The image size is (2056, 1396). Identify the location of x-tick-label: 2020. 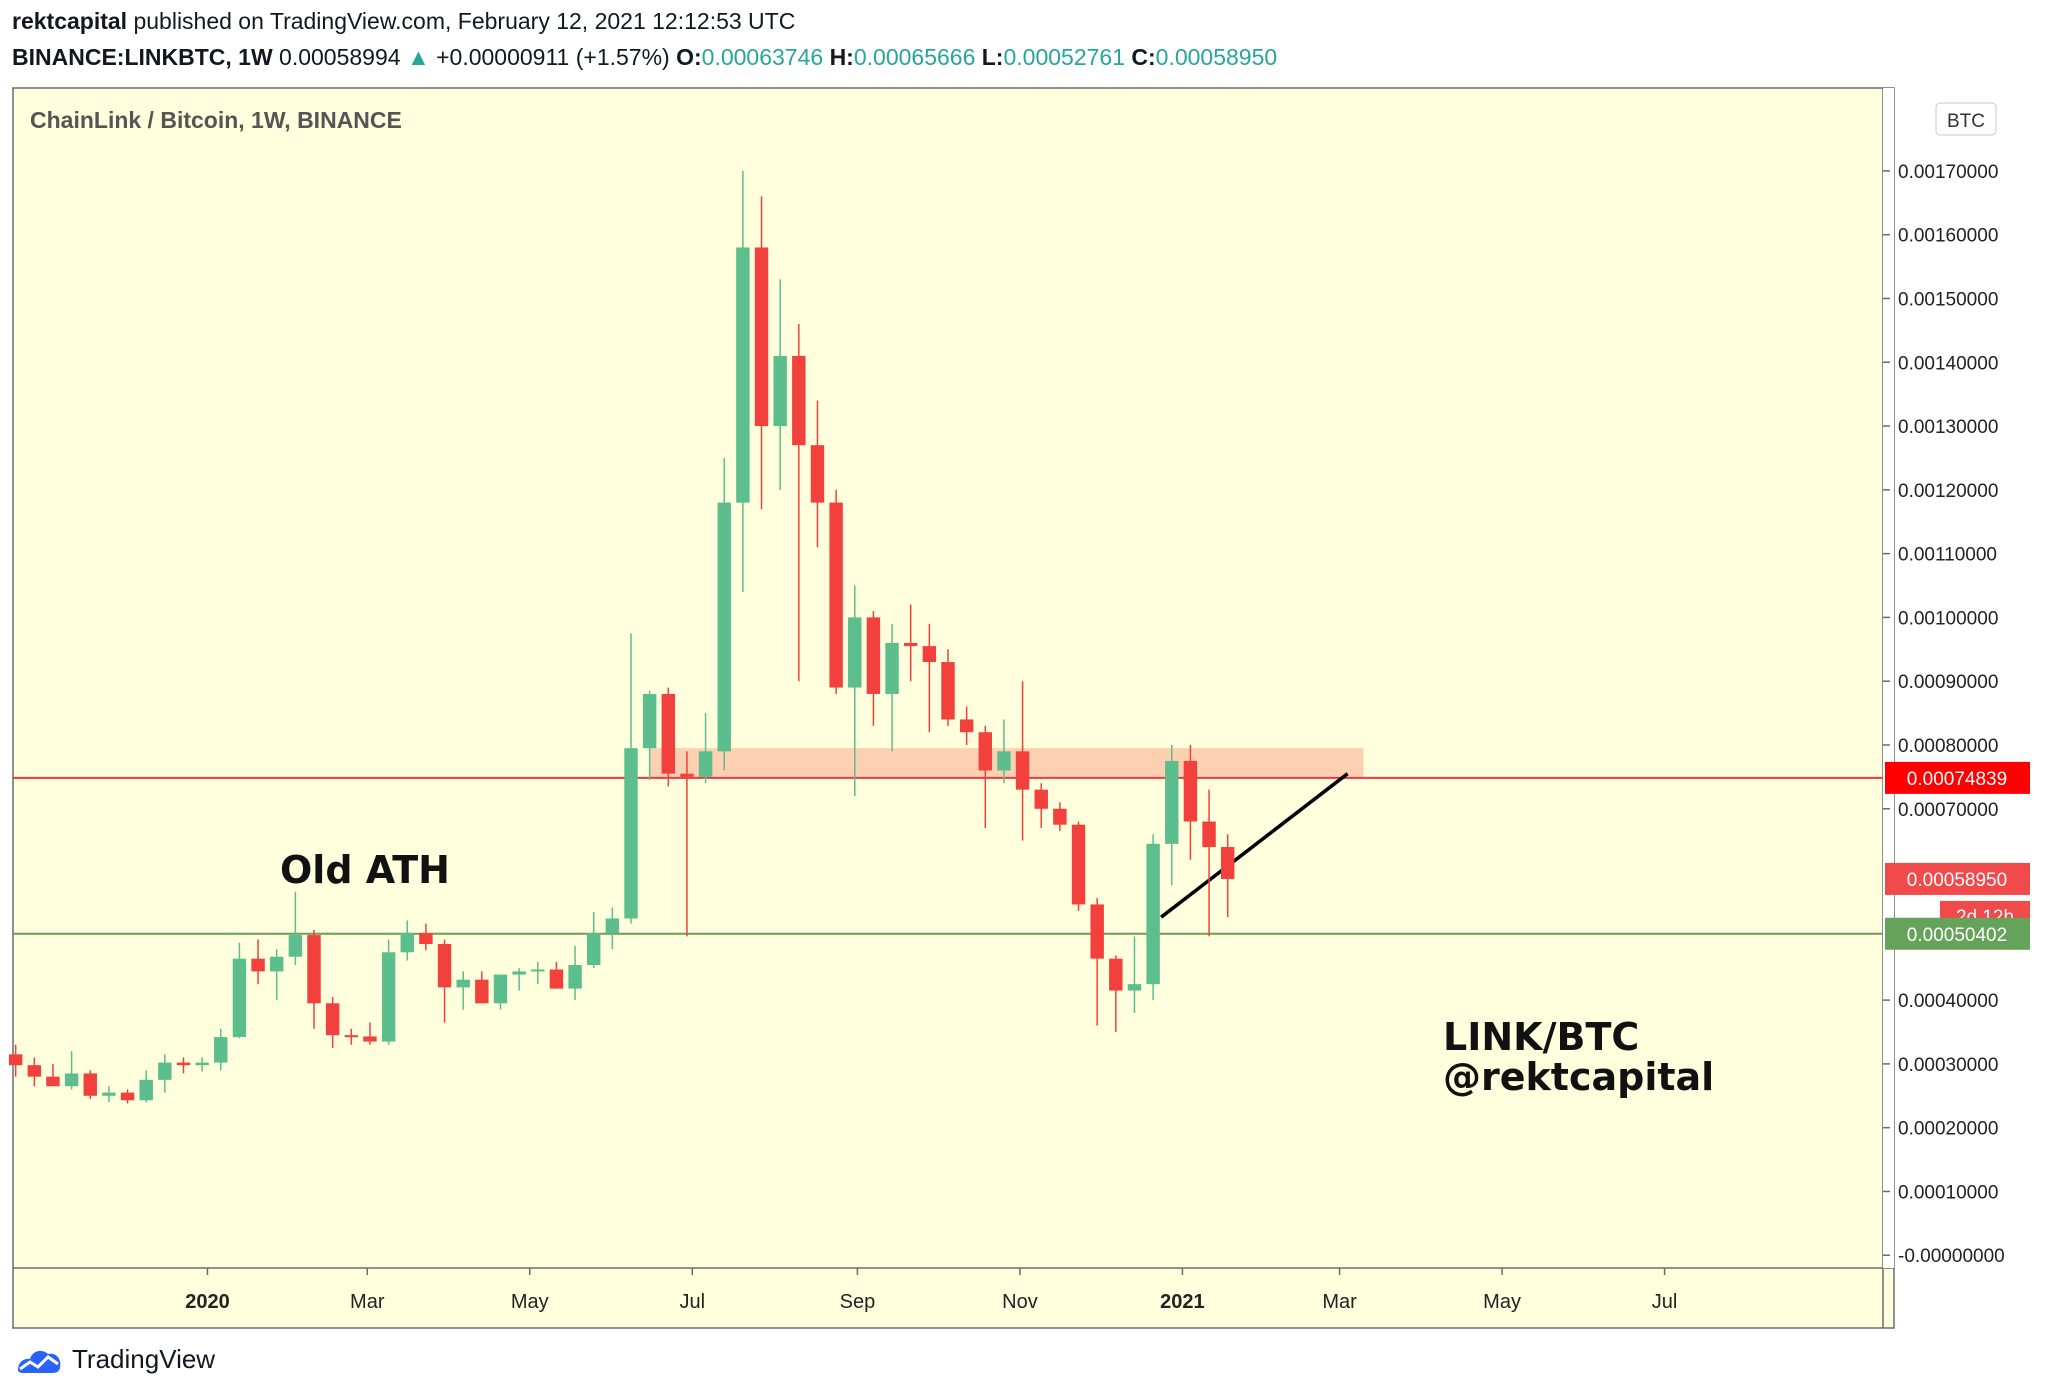
(207, 1302).